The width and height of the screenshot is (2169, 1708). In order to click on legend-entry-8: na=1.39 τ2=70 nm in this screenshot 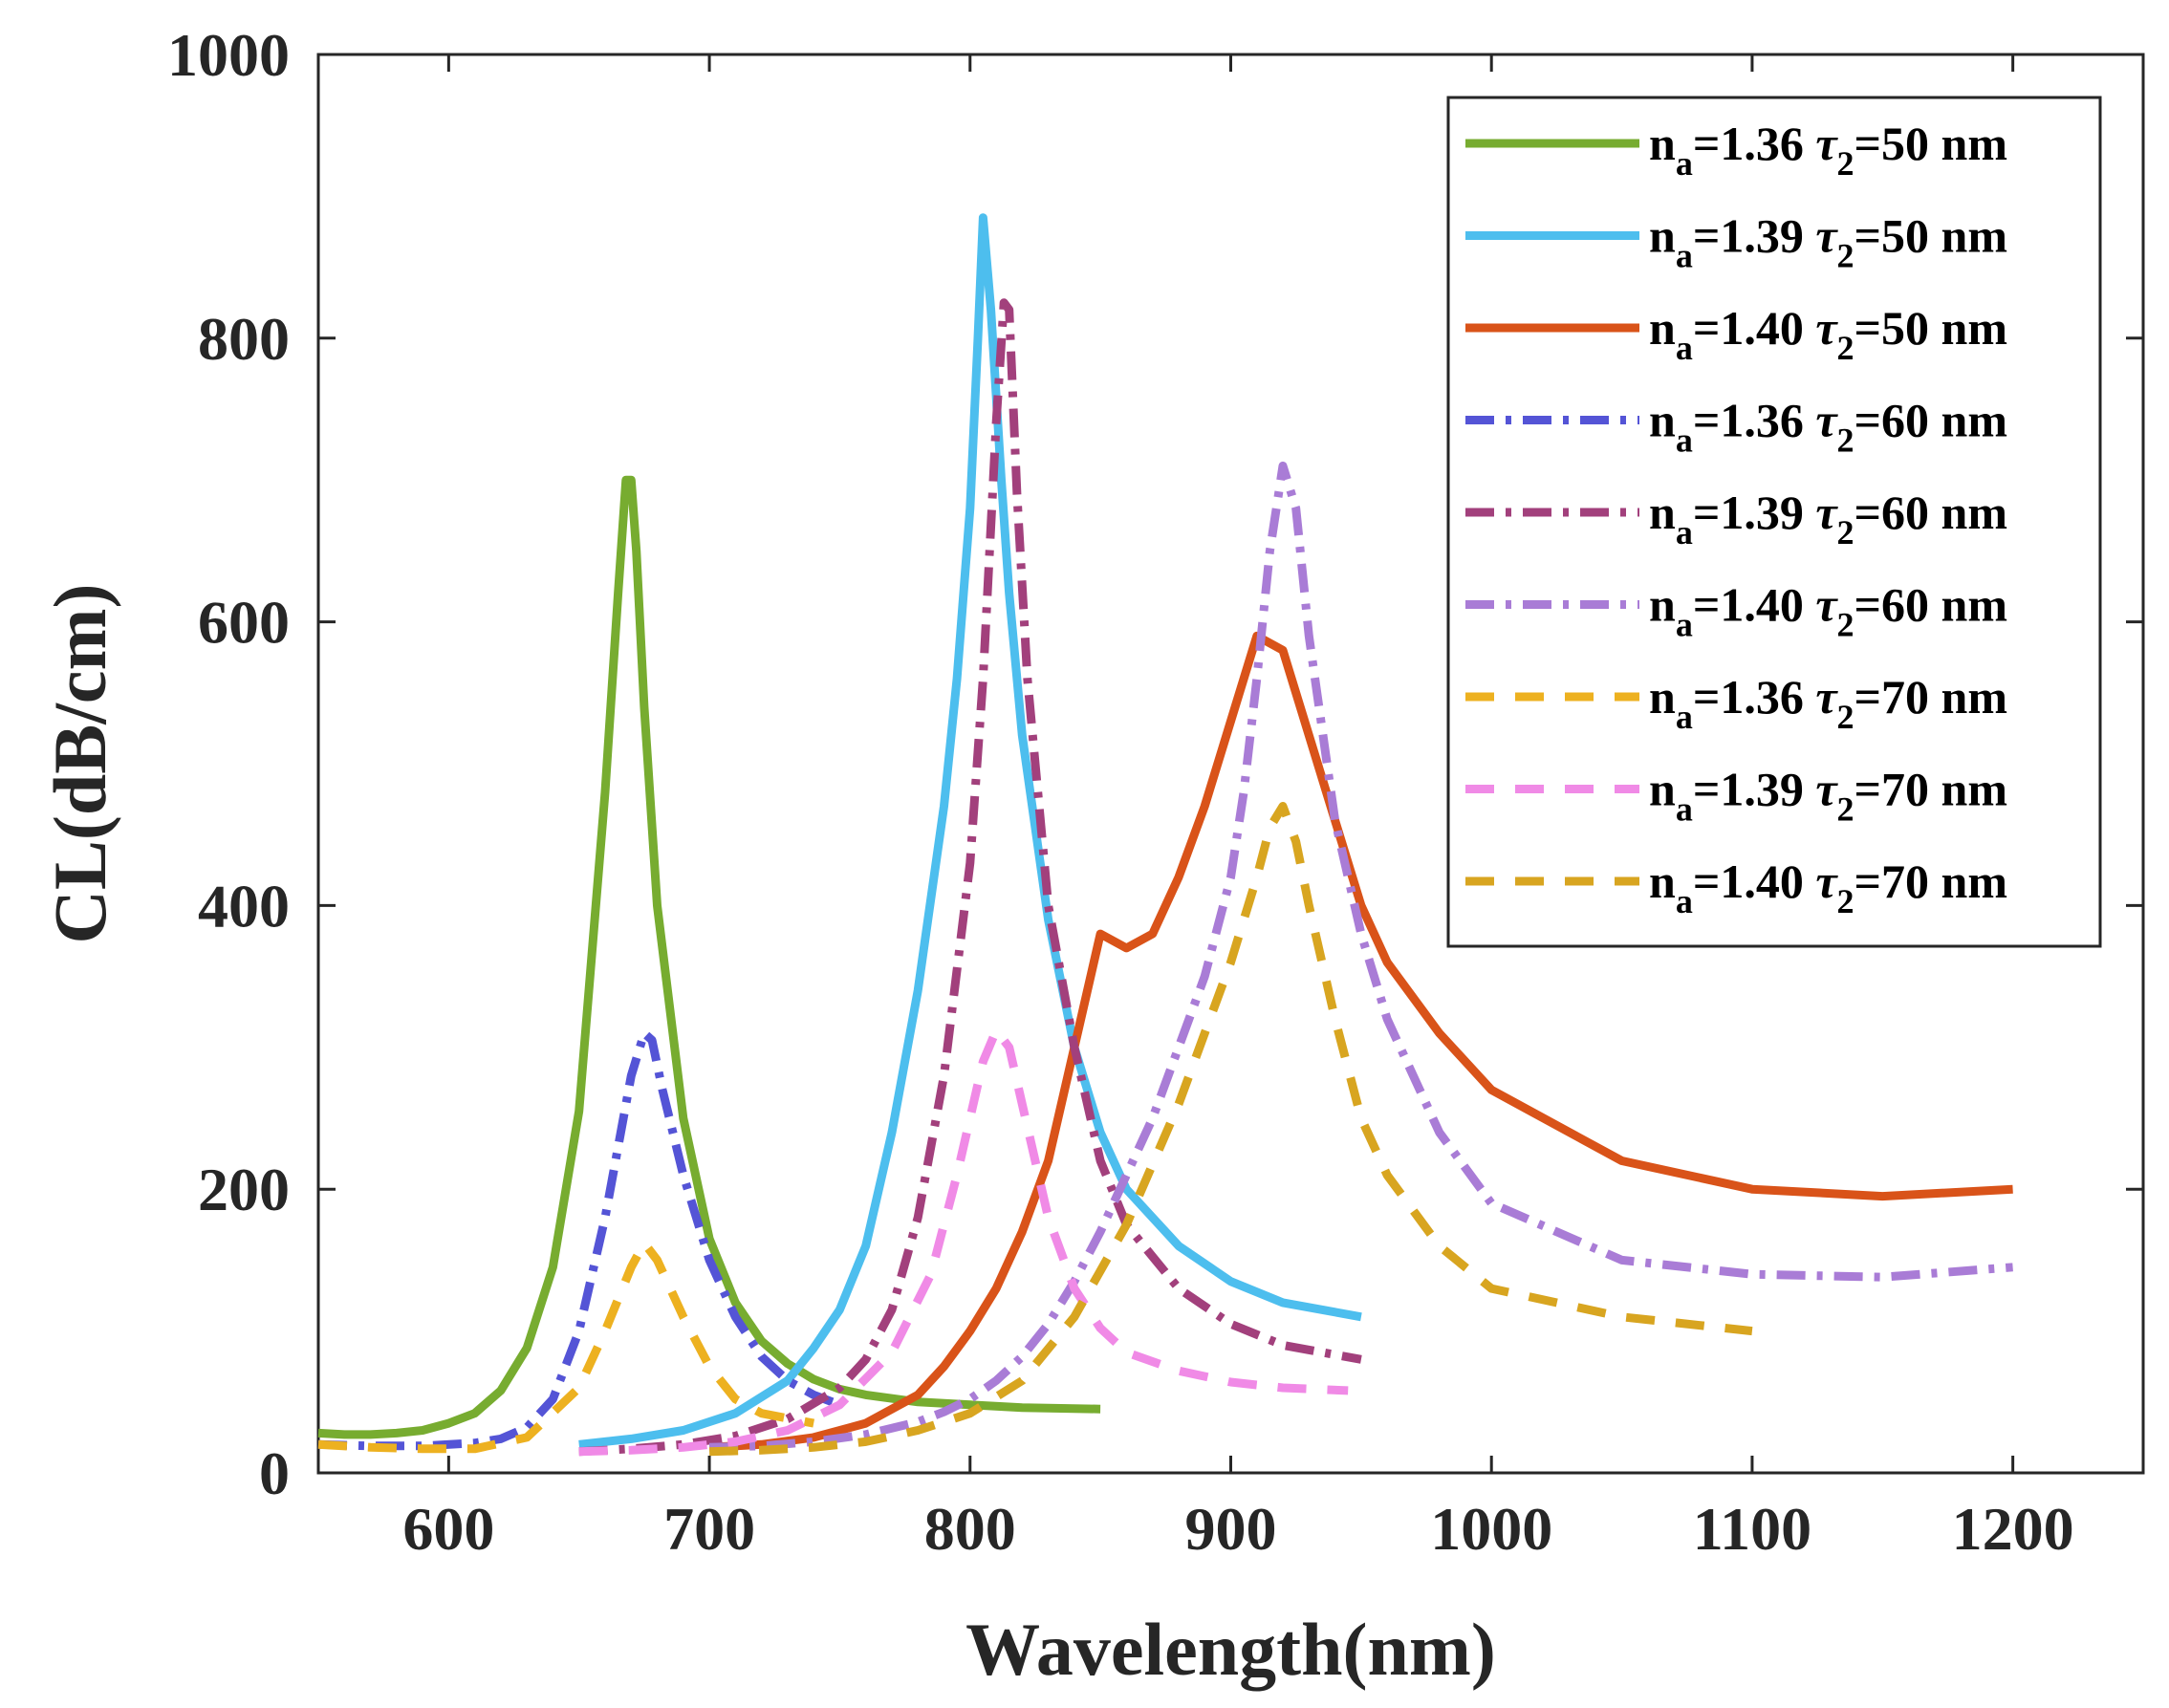, I will do `click(1828, 796)`.